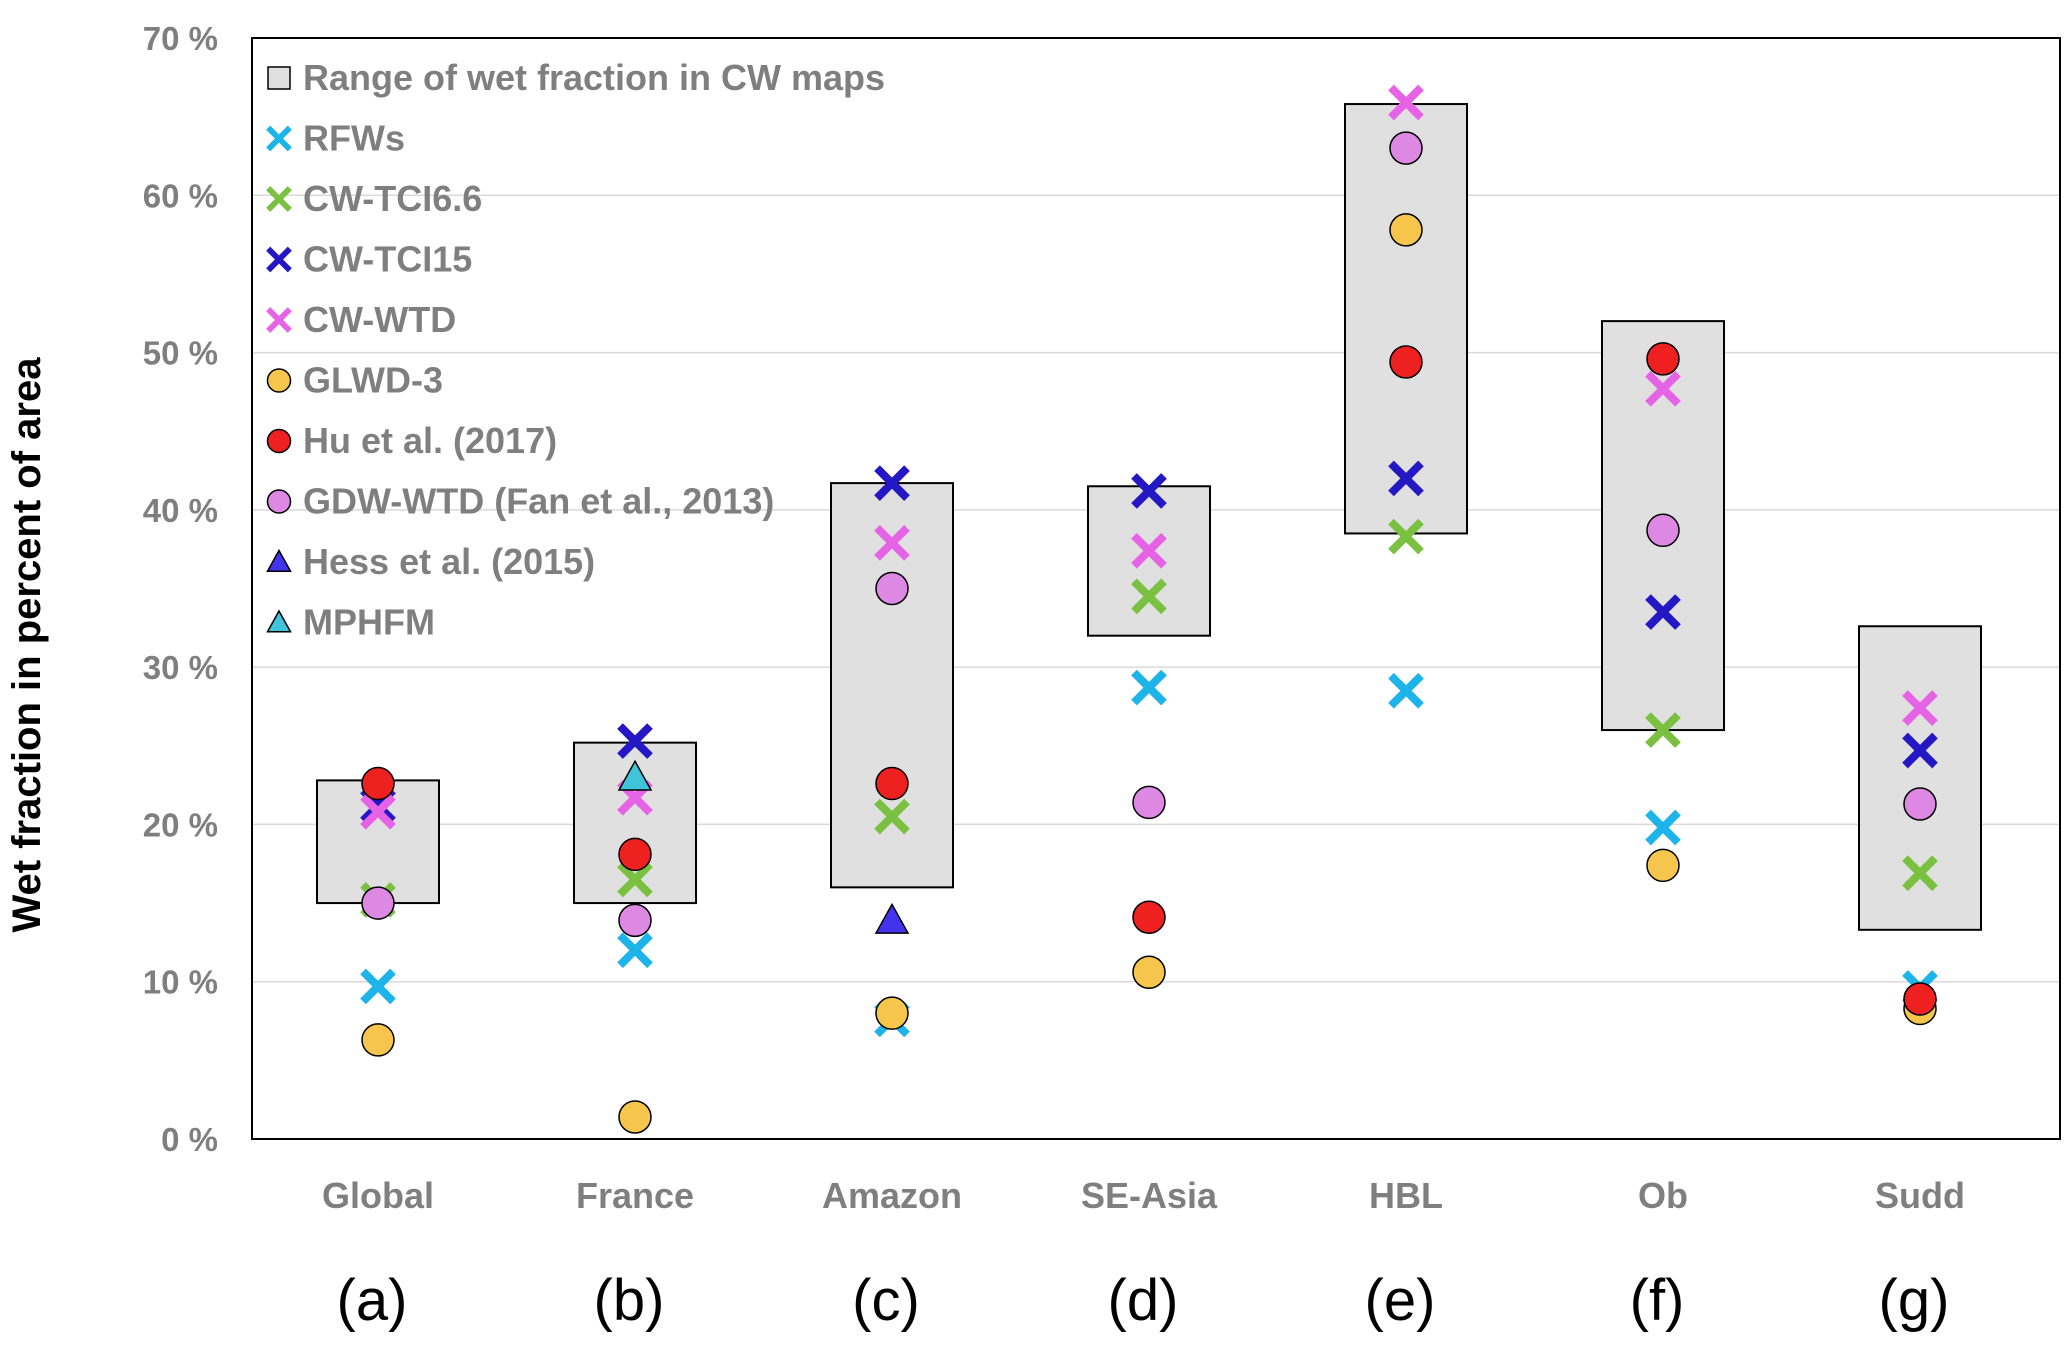 The height and width of the screenshot is (1355, 2067). What do you see at coordinates (1406, 1195) in the screenshot?
I see `x-tick-label: HBL` at bounding box center [1406, 1195].